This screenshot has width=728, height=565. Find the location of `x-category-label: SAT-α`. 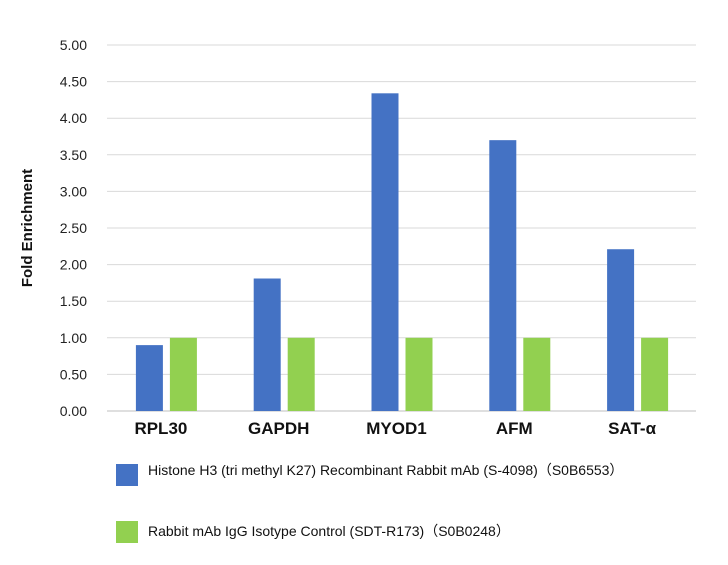

x-category-label: SAT-α is located at coordinates (632, 428).